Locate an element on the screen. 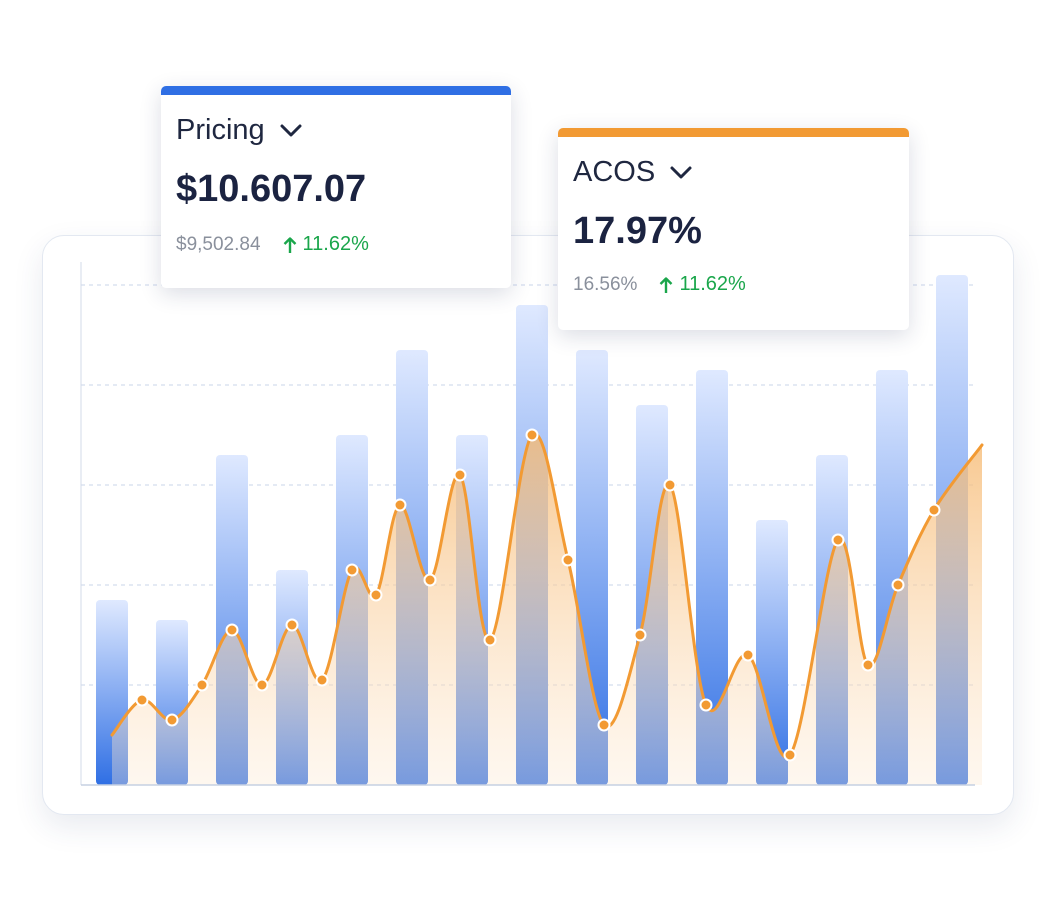  acos-card-title: ACOS is located at coordinates (614, 172).